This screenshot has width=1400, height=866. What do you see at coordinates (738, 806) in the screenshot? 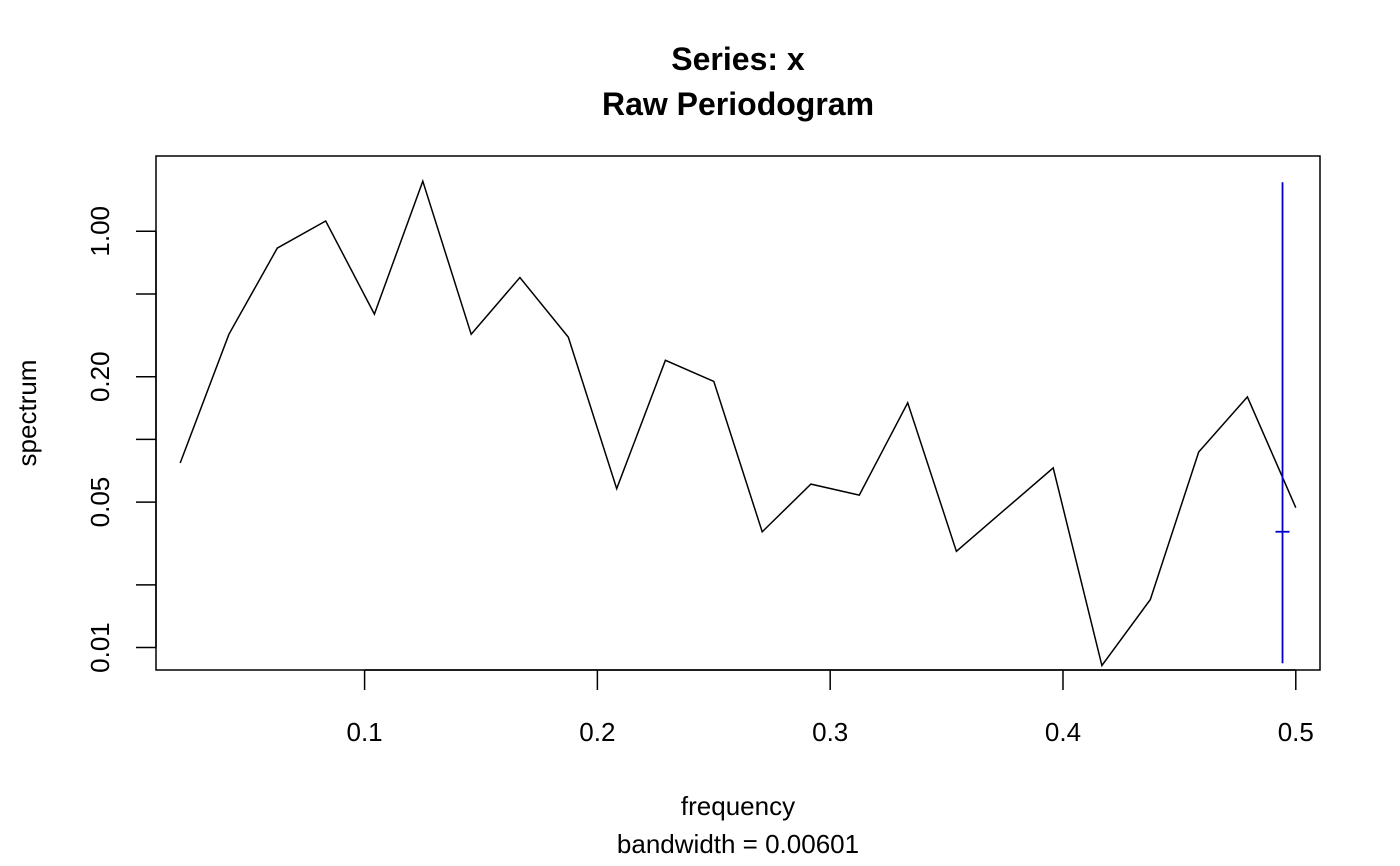
I see `x-axis-label: frequency` at bounding box center [738, 806].